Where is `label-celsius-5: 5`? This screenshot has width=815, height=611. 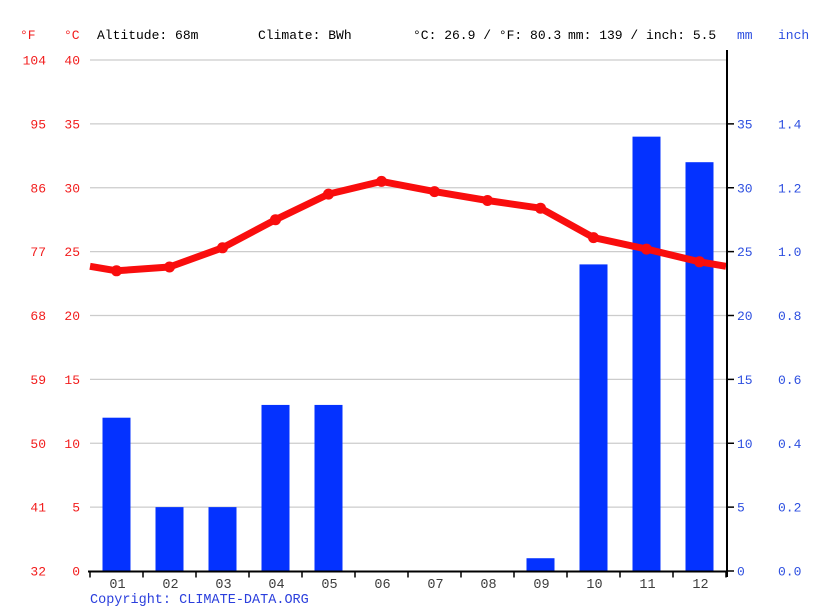 label-celsius-5: 5 is located at coordinates (76, 508).